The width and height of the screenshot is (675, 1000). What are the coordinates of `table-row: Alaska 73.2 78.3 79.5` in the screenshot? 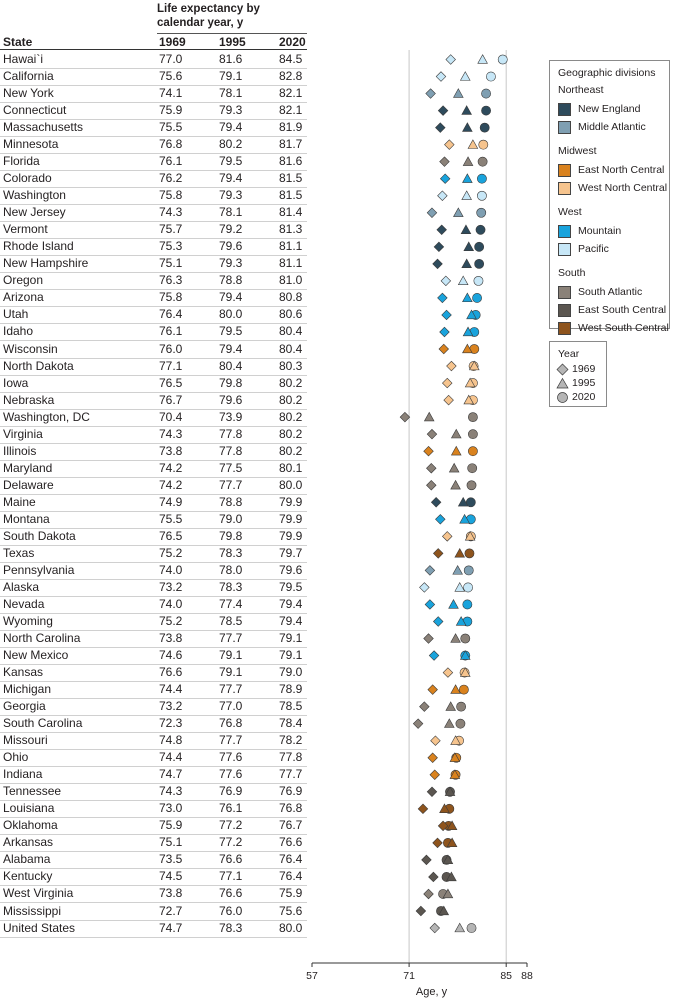 It's located at (153, 588).